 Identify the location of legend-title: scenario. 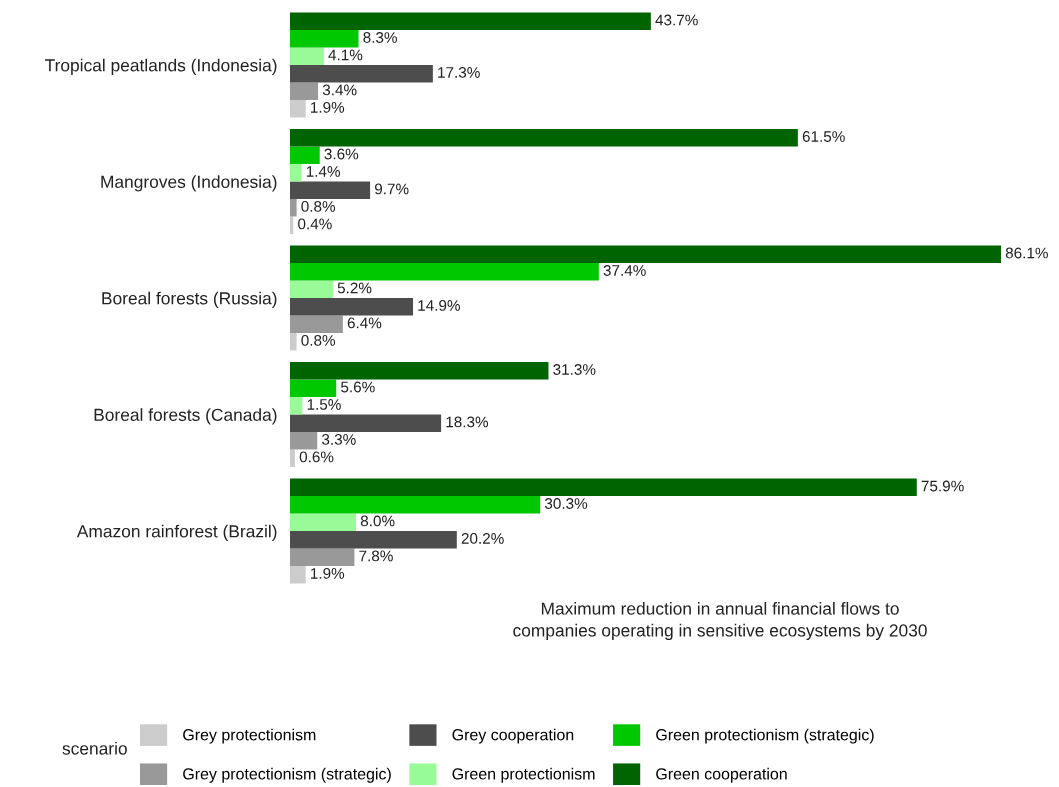
(94, 748).